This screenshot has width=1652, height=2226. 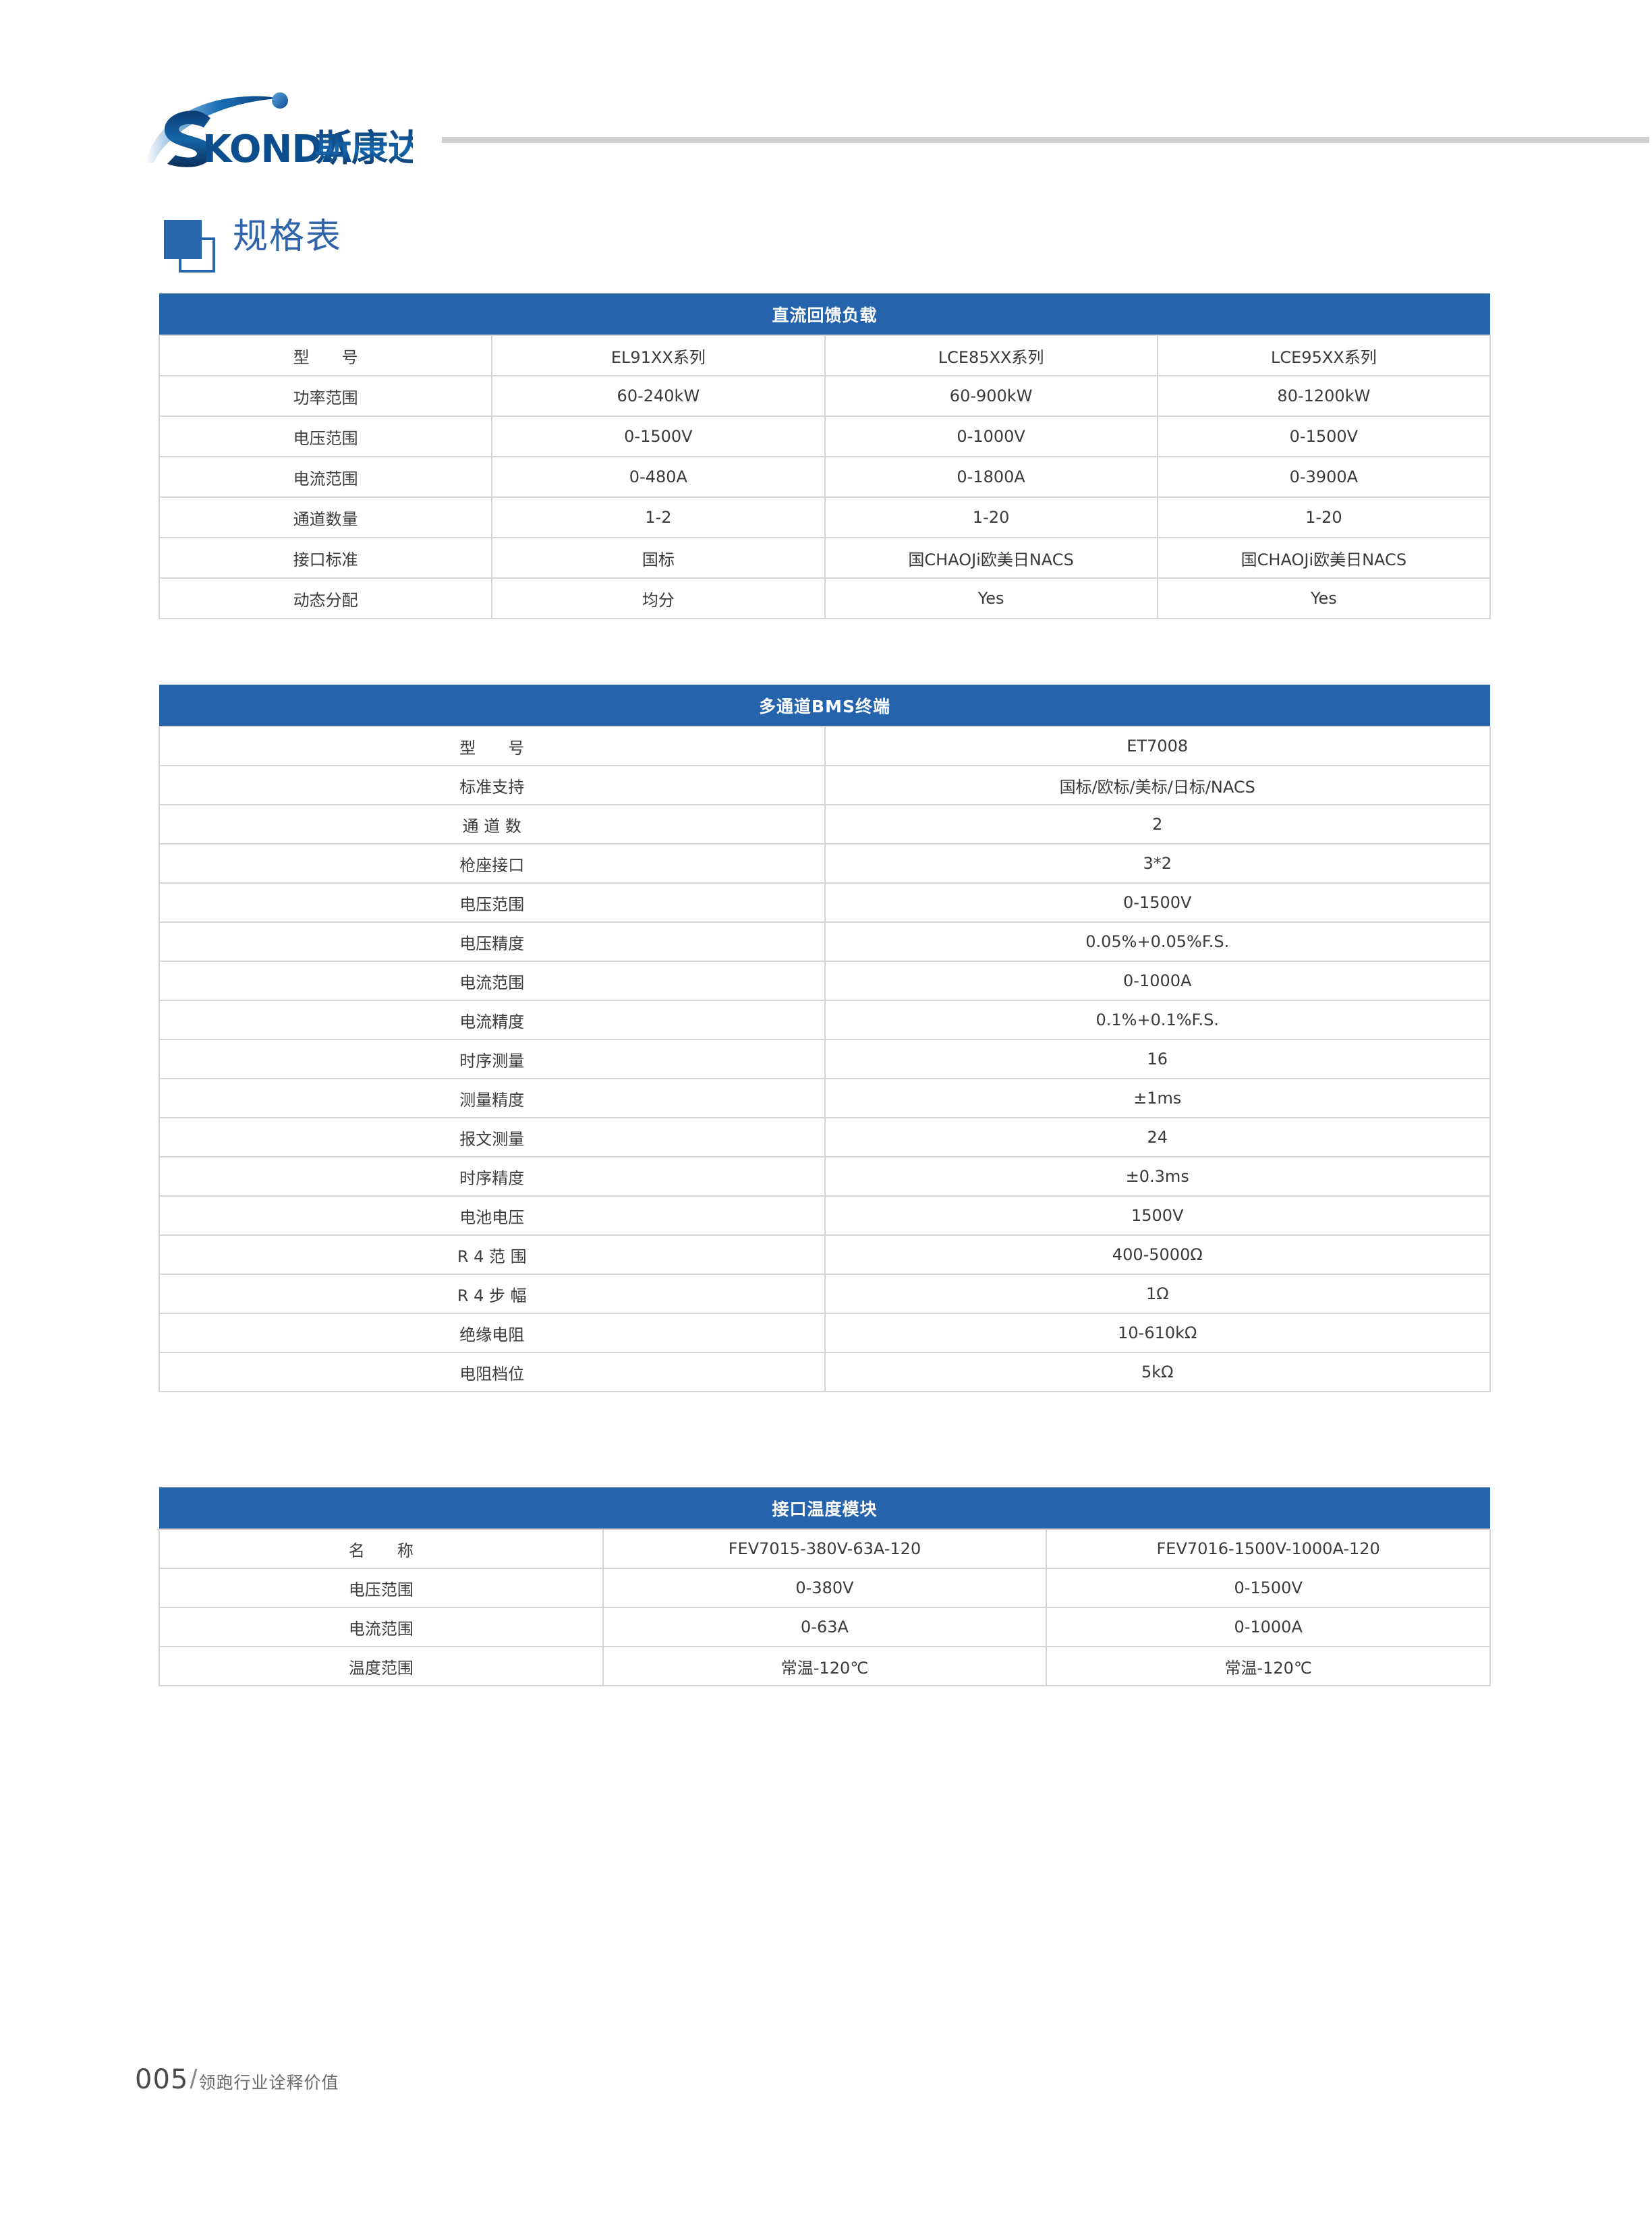 I want to click on row-value: 国标, so click(x=658, y=558).